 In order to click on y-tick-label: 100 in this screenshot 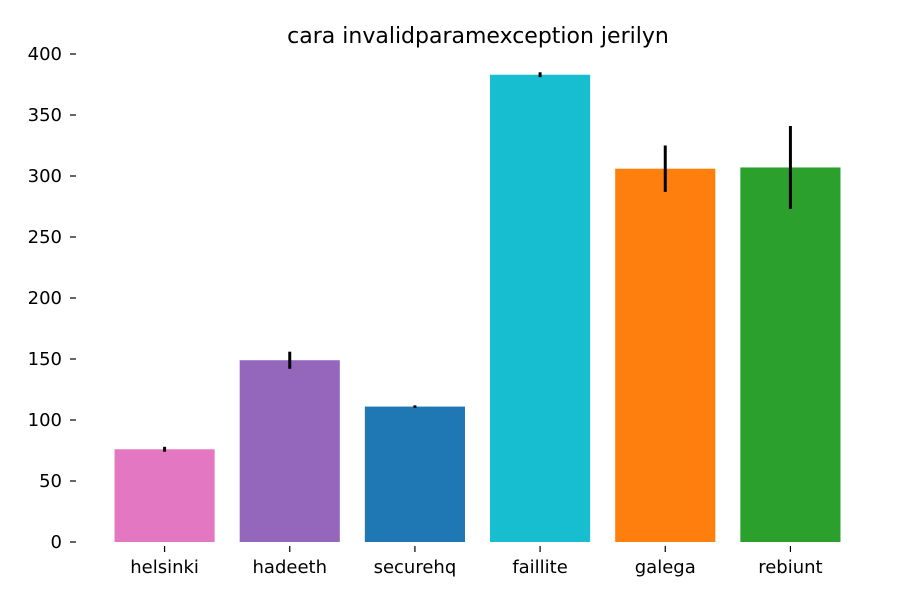, I will do `click(45, 420)`.